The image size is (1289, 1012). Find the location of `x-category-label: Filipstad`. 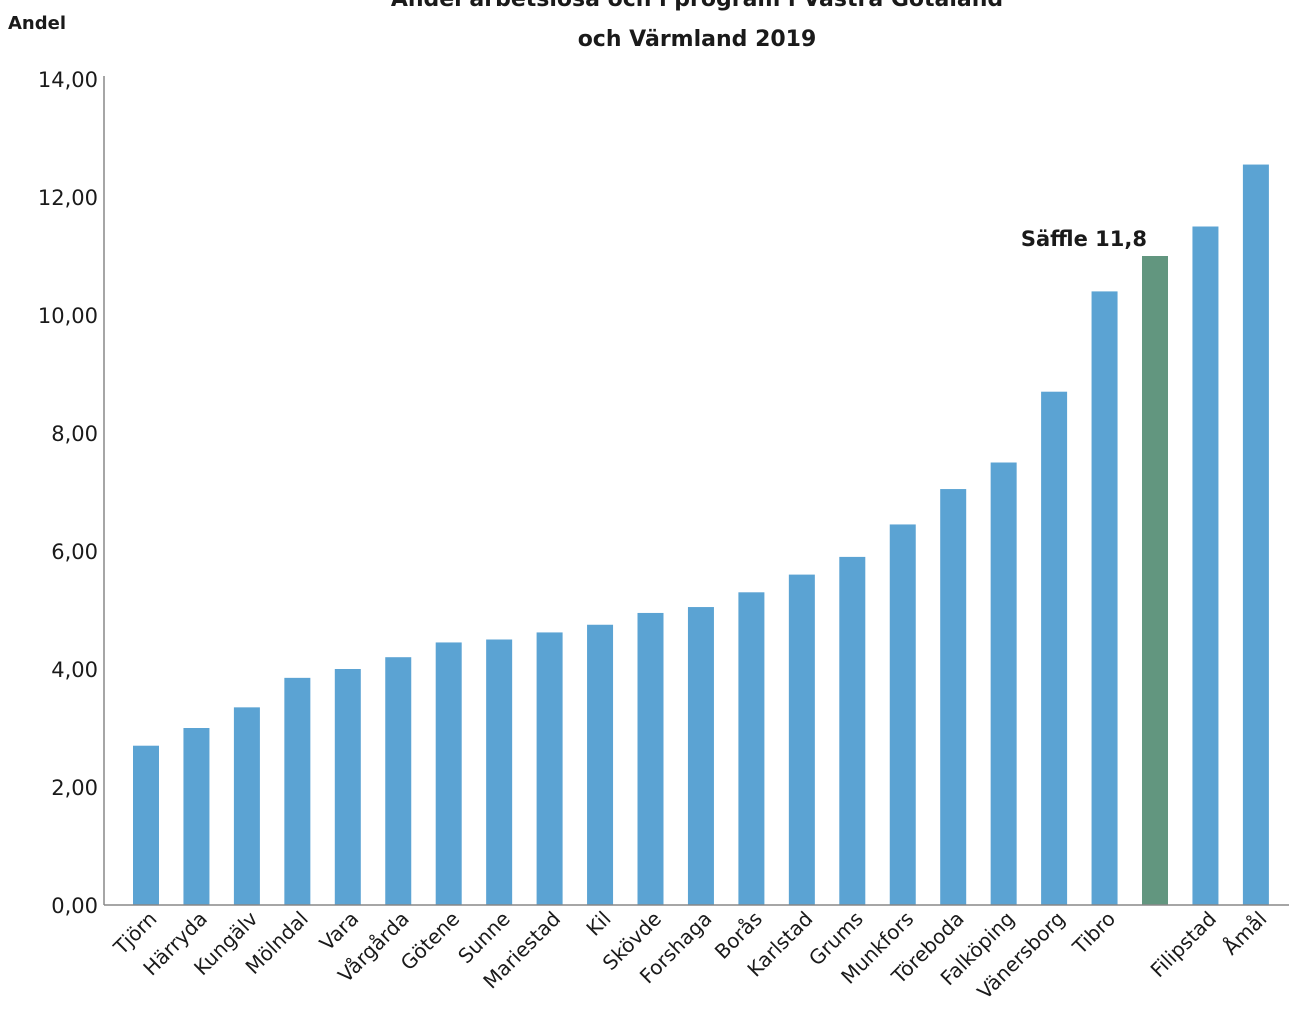

x-category-label: Filipstad is located at coordinates (1183, 944).